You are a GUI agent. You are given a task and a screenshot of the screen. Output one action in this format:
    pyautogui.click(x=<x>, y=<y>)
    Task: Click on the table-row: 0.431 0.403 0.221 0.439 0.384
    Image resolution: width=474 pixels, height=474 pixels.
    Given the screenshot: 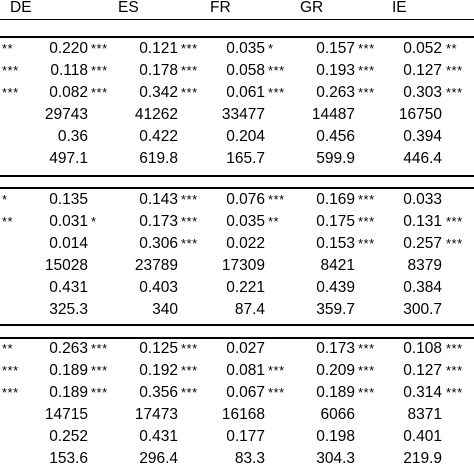 What is the action you would take?
    pyautogui.click(x=237, y=288)
    